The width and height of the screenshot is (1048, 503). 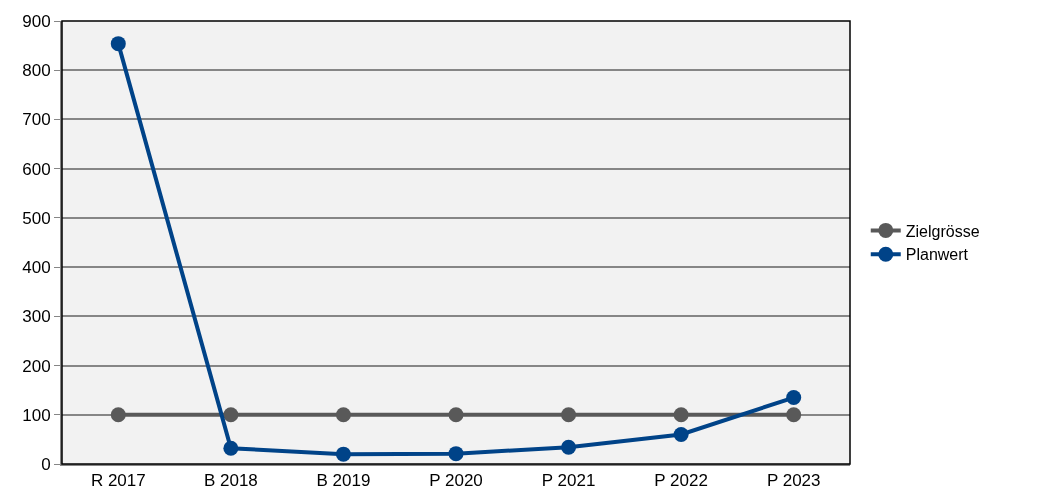 What do you see at coordinates (36, 218) in the screenshot?
I see `y-tick-label: 500` at bounding box center [36, 218].